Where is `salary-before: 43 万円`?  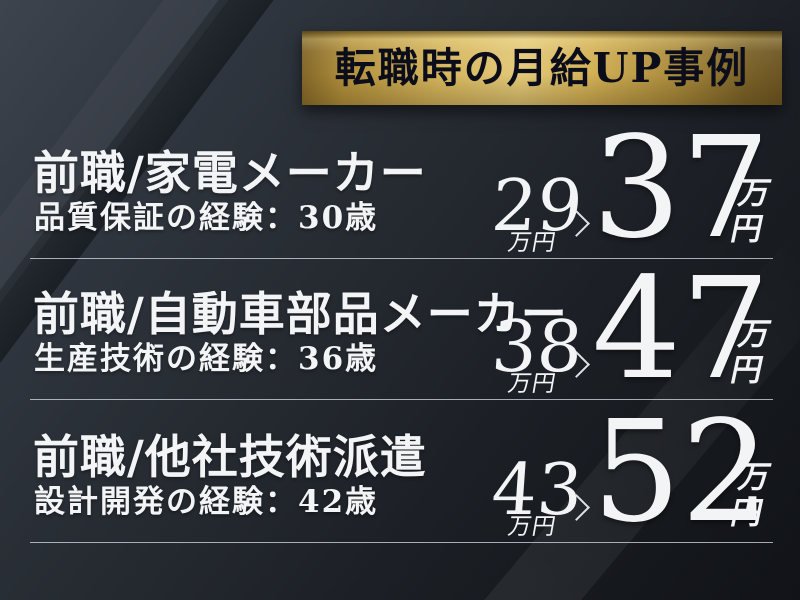
salary-before: 43 万円 is located at coordinates (537, 494).